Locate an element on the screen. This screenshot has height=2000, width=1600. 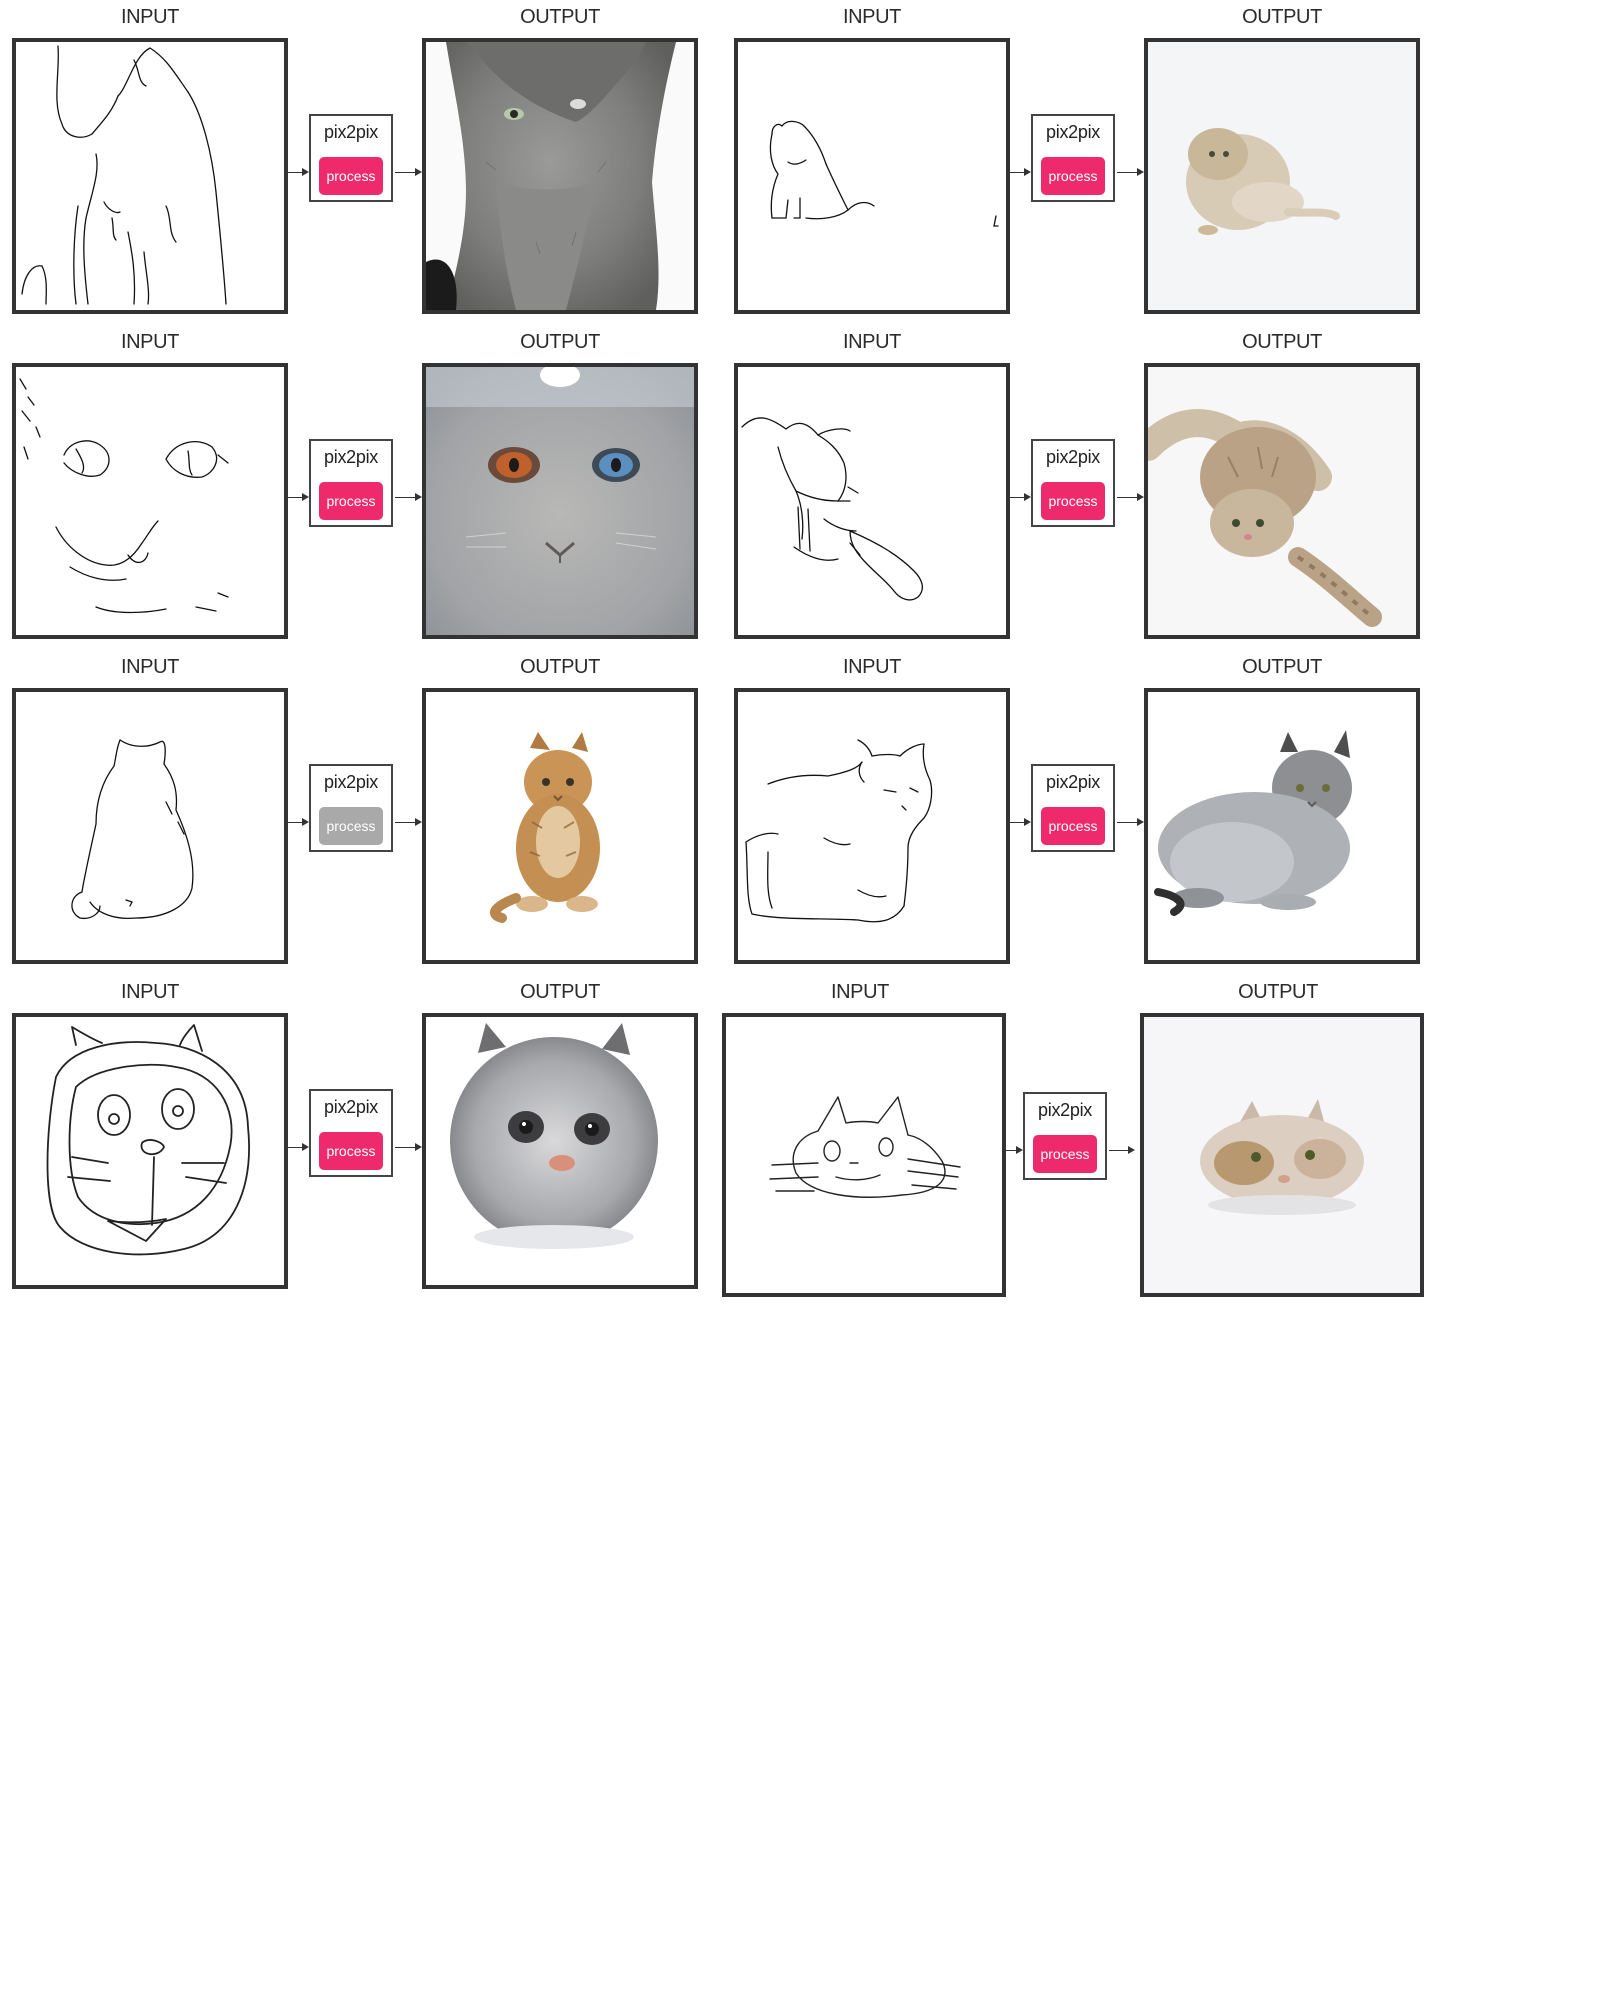
cat-image-round-gray is located at coordinates (560, 1151).